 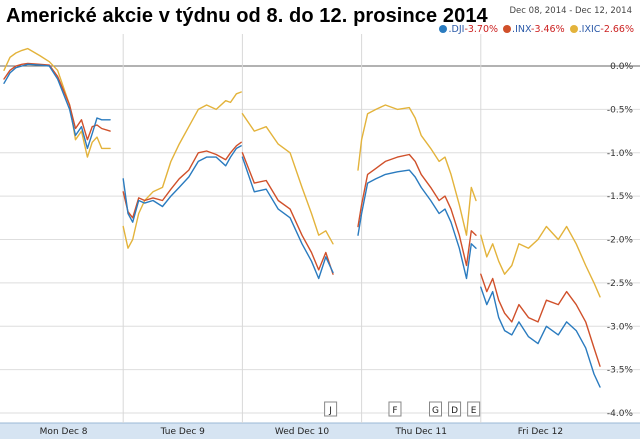 I want to click on y-tick-label: 0.0%, so click(x=621, y=67).